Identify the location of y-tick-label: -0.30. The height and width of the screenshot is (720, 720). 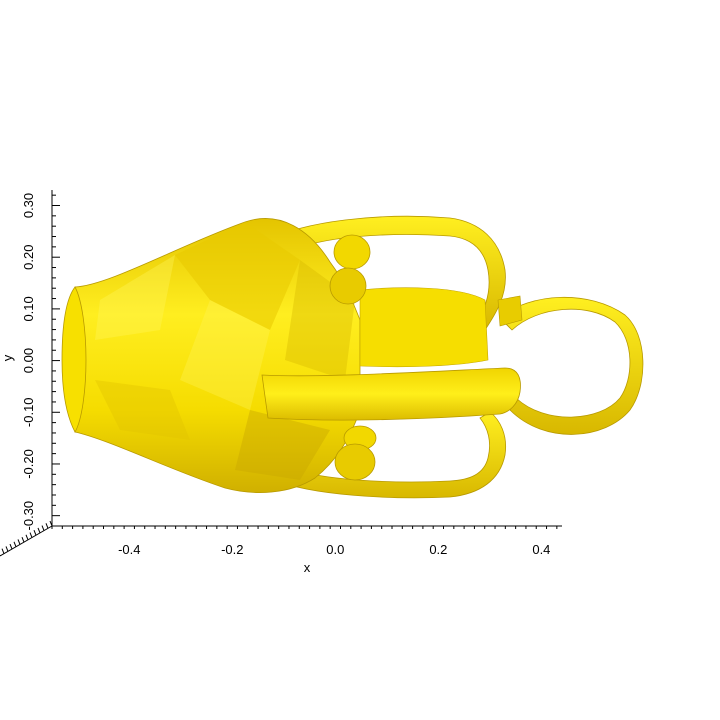
(28, 516).